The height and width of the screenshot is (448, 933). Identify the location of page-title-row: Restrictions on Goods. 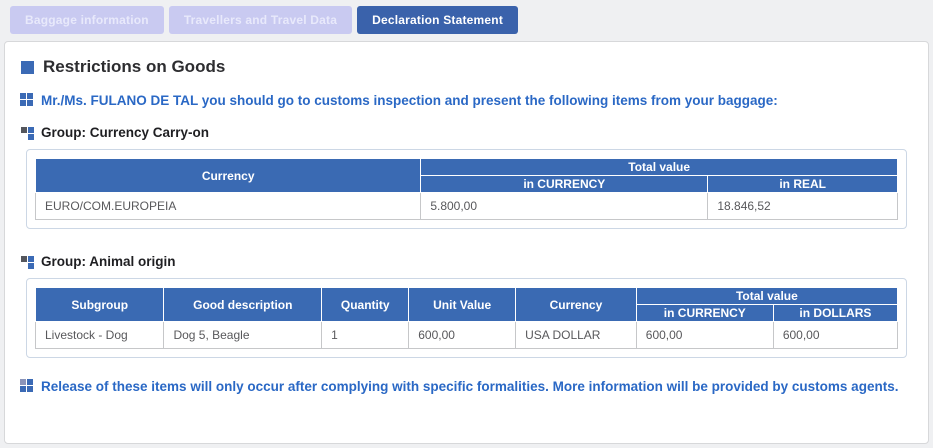
(474, 67).